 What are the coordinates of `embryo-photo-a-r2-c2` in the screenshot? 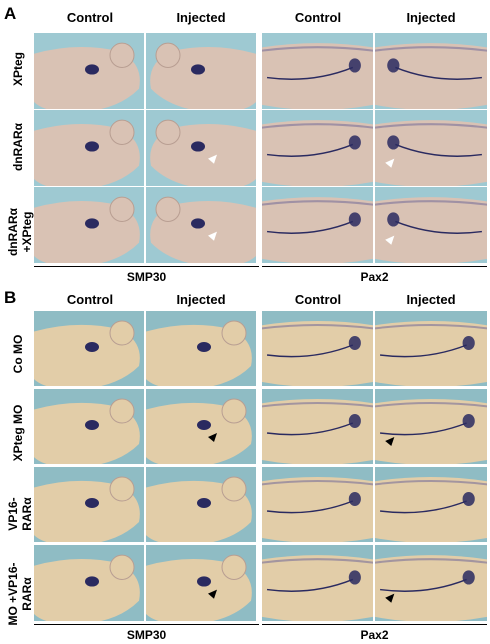 It's located at (201, 148).